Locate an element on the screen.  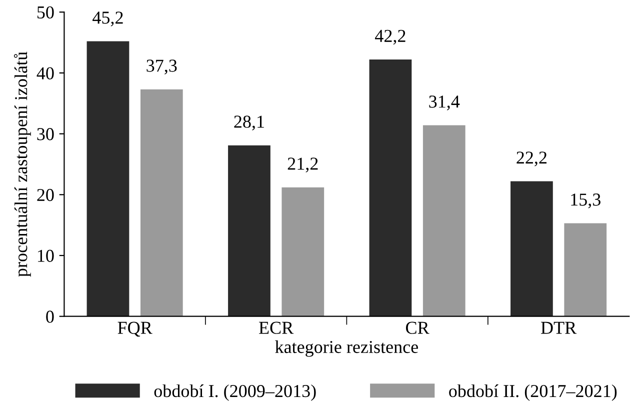
legend-label: období II. (2017–2021) is located at coordinates (533, 392).